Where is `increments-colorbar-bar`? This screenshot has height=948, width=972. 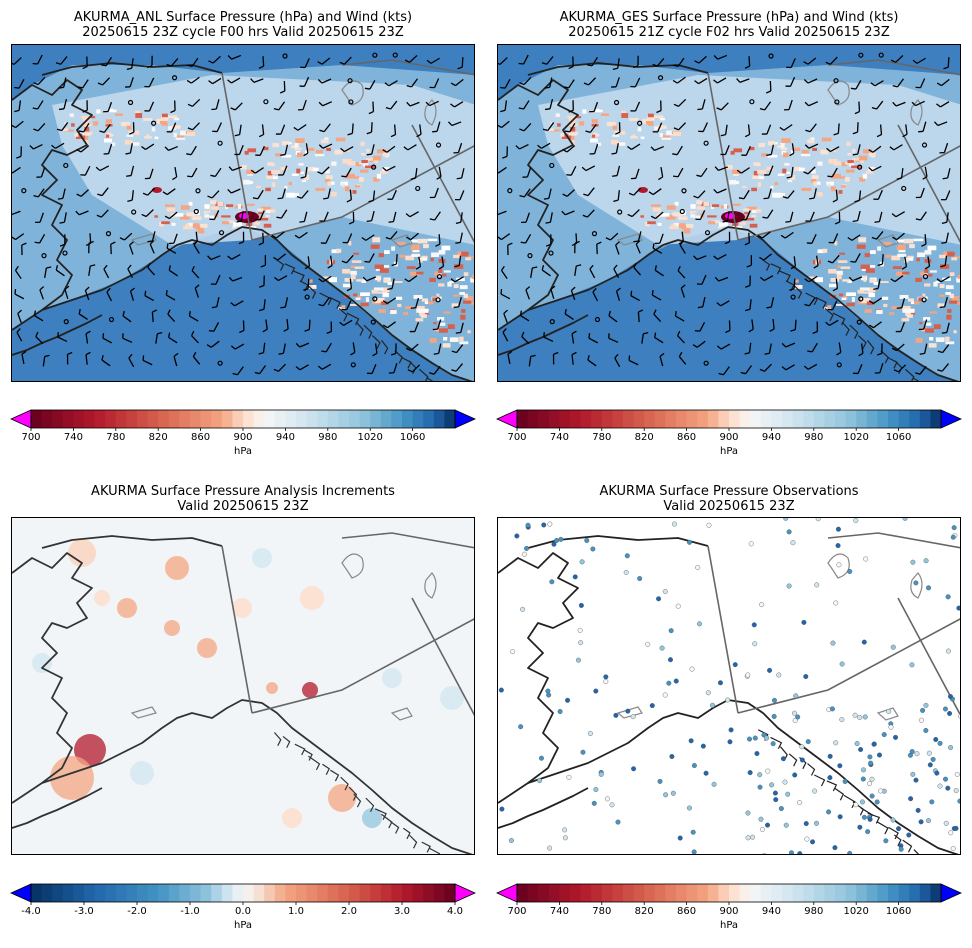
increments-colorbar-bar is located at coordinates (243, 894).